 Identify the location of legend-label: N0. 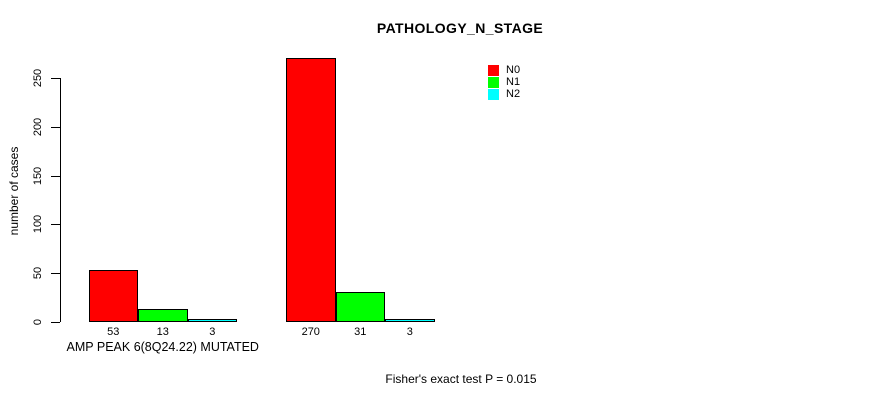
(513, 69).